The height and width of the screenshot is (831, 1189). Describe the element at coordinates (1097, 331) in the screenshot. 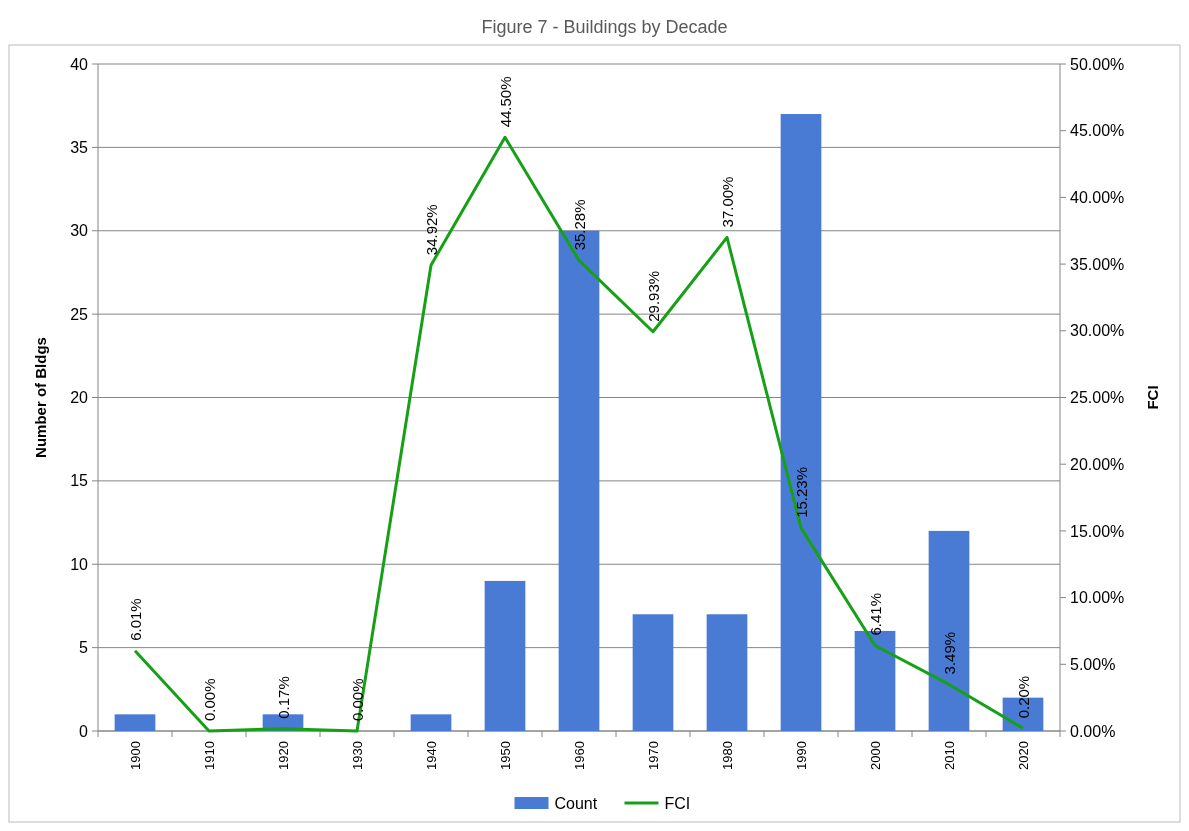

I see `y2-tick-label: 30.00%` at that location.